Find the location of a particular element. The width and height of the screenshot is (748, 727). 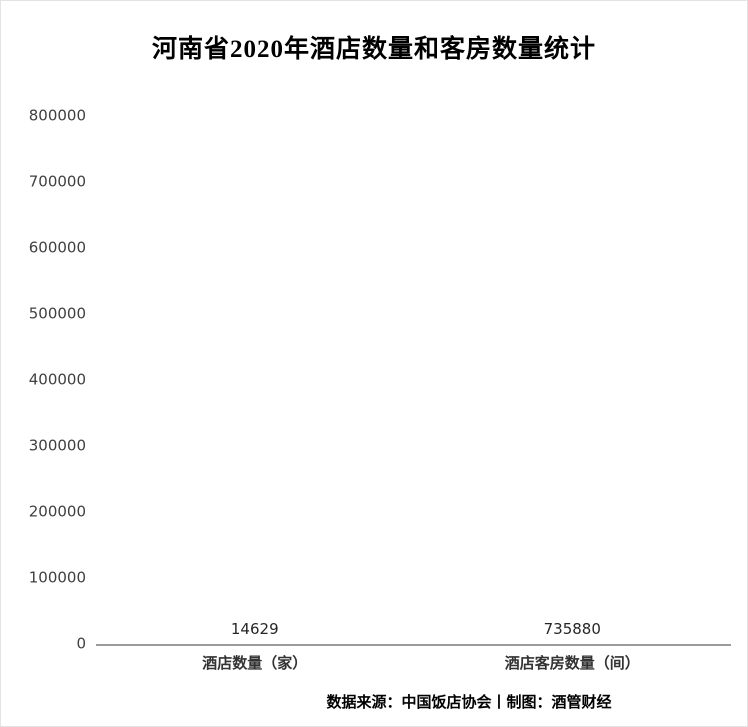

y-tick-label: 600000 is located at coordinates (57, 247).